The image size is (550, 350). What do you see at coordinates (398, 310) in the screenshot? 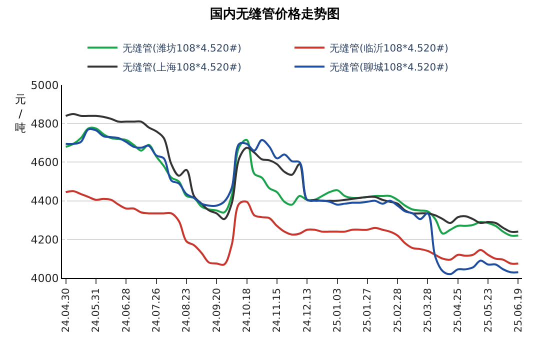
I see `x-tick-label: 25.02.28` at bounding box center [398, 310].